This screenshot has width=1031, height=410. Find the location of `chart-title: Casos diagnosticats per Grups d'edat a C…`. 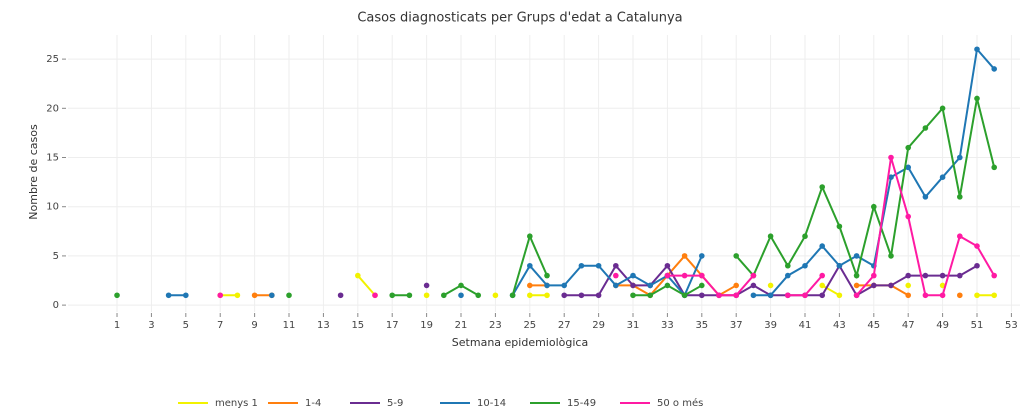

chart-title: Casos diagnosticats per Grups d'edat a C… is located at coordinates (519, 18).